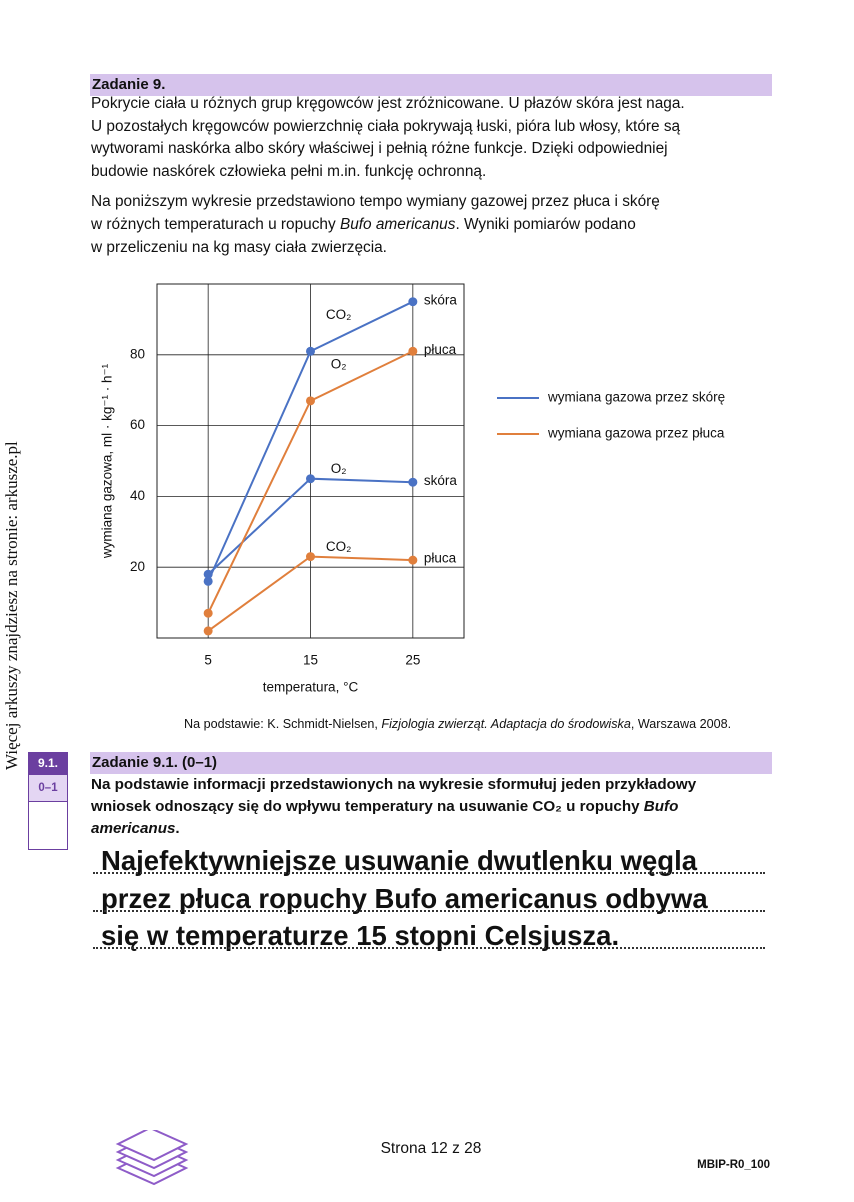 This screenshot has width=854, height=1202. I want to click on x-tick-label: 15, so click(310, 660).